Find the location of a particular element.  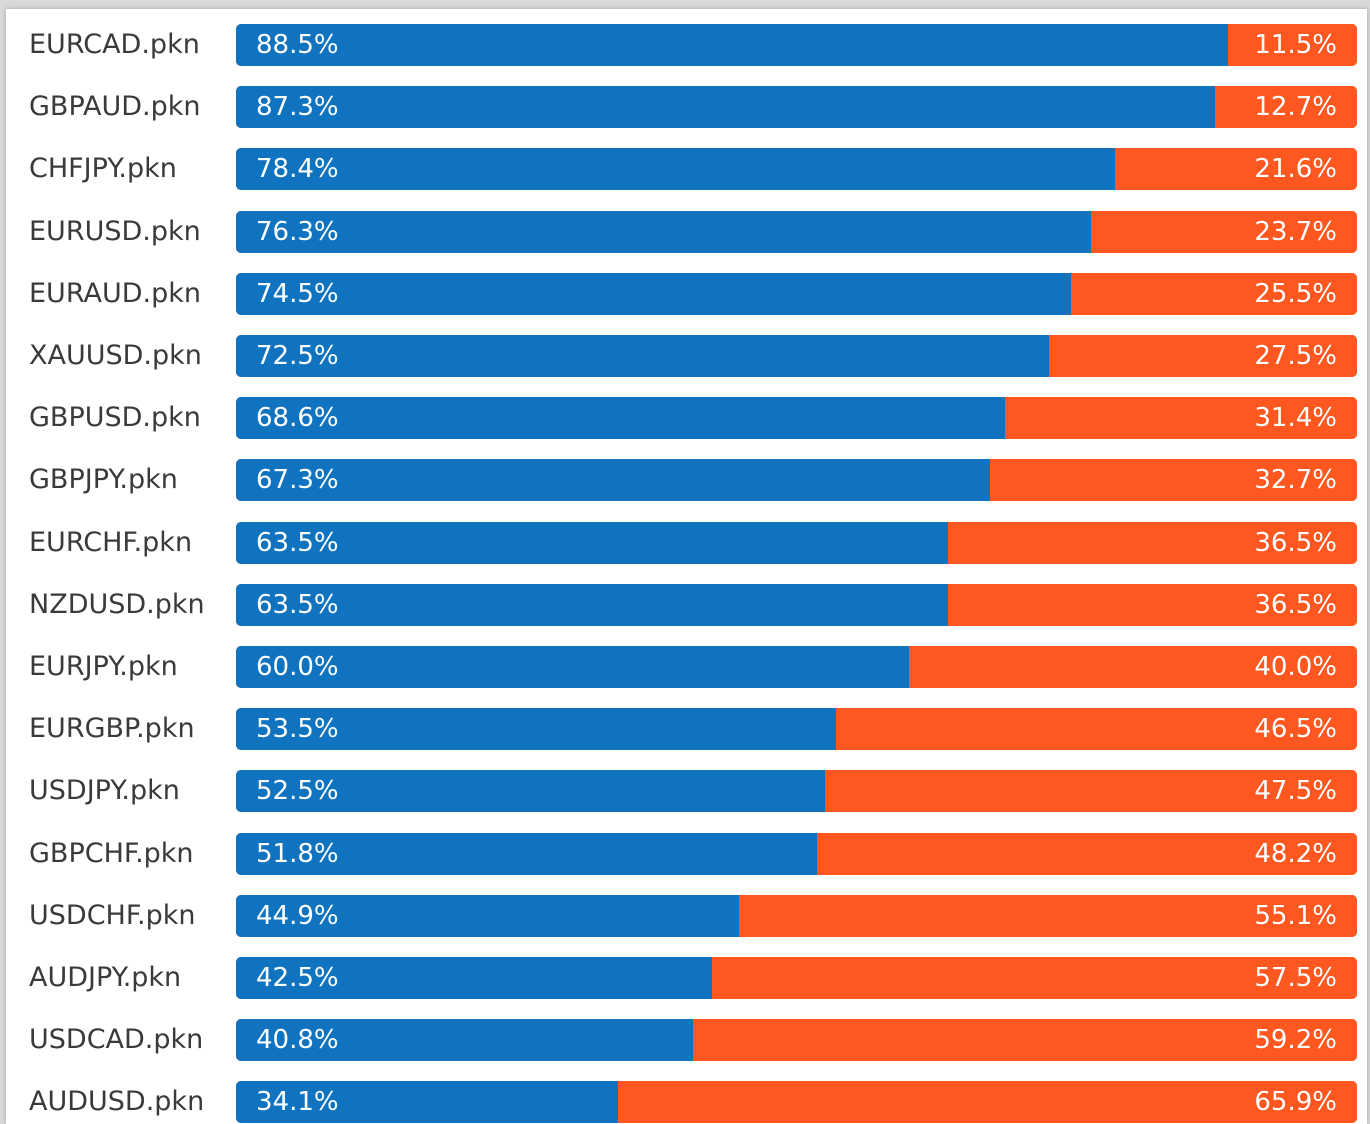

ratio-bar: 52.5% 47.5% is located at coordinates (796, 791).